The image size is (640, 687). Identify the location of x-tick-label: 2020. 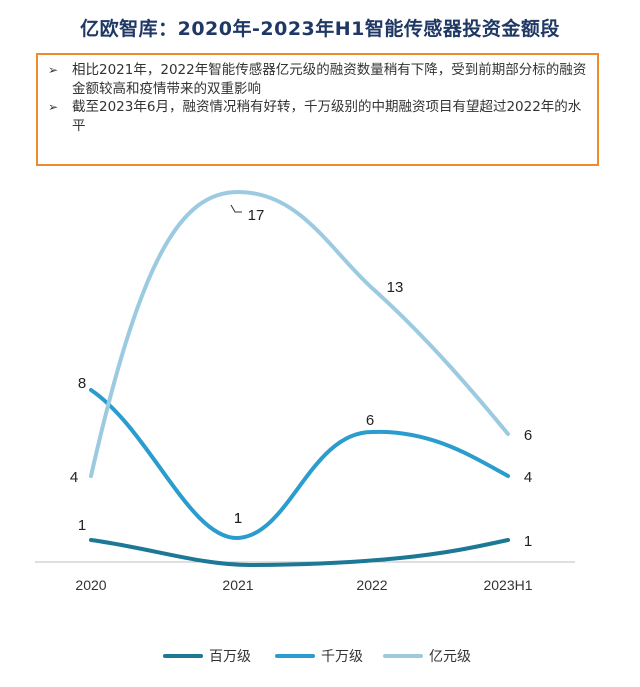
(90, 585).